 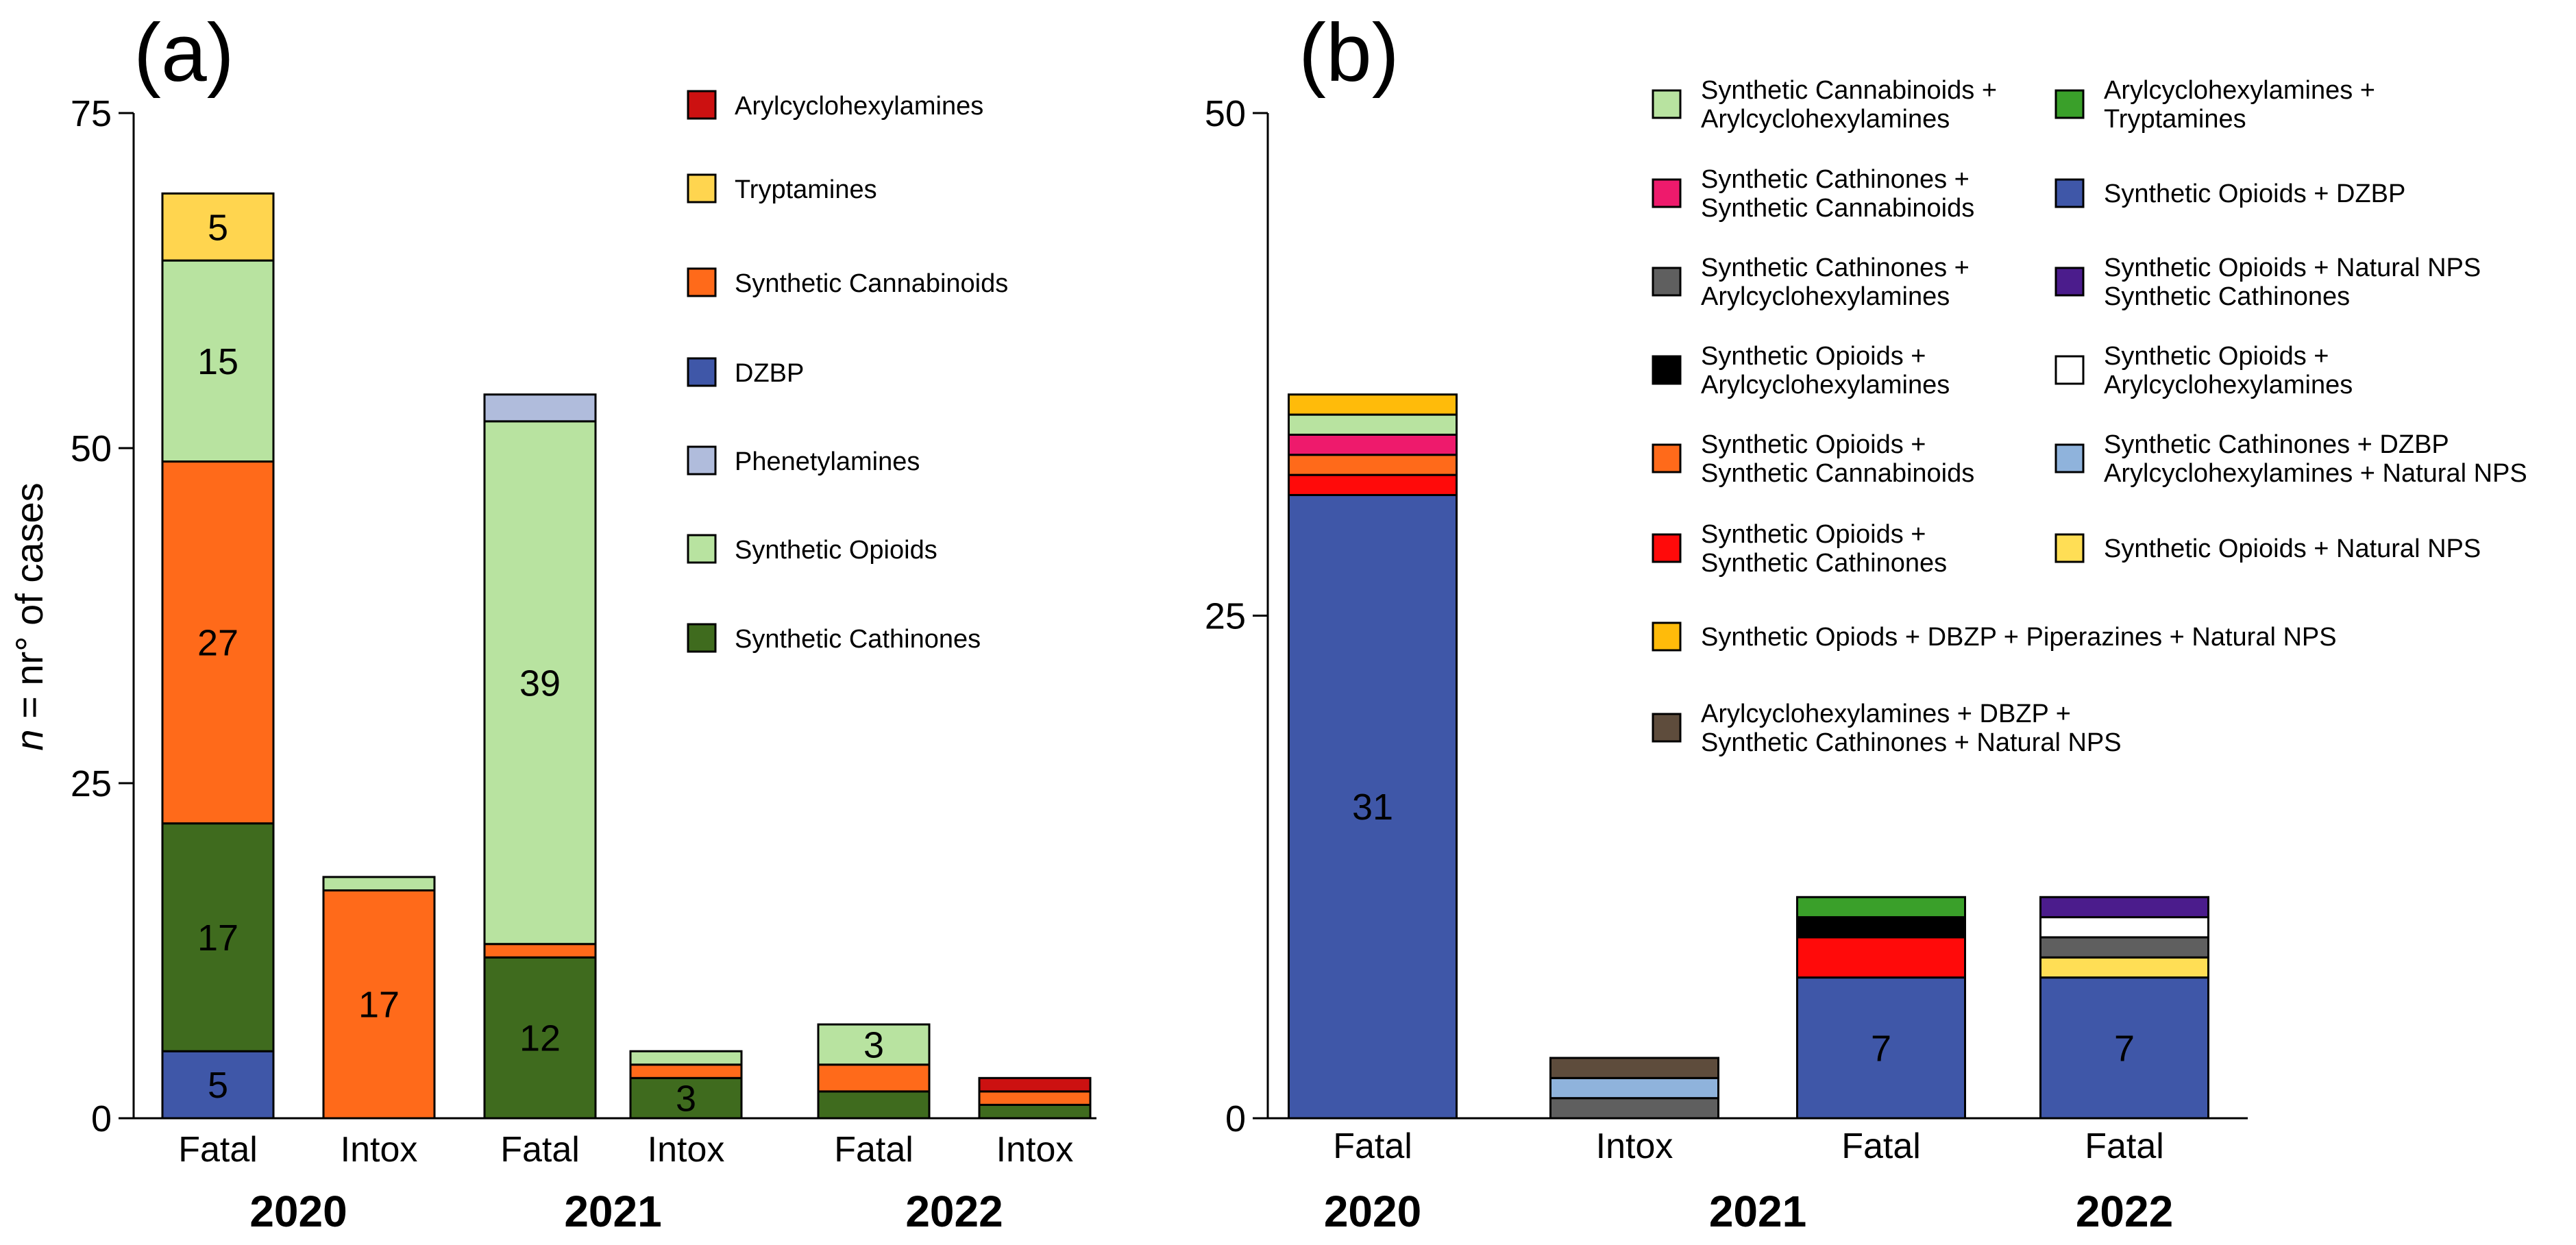 I want to click on legend-label: Synthetic Opioids + DZBP, so click(x=2255, y=194).